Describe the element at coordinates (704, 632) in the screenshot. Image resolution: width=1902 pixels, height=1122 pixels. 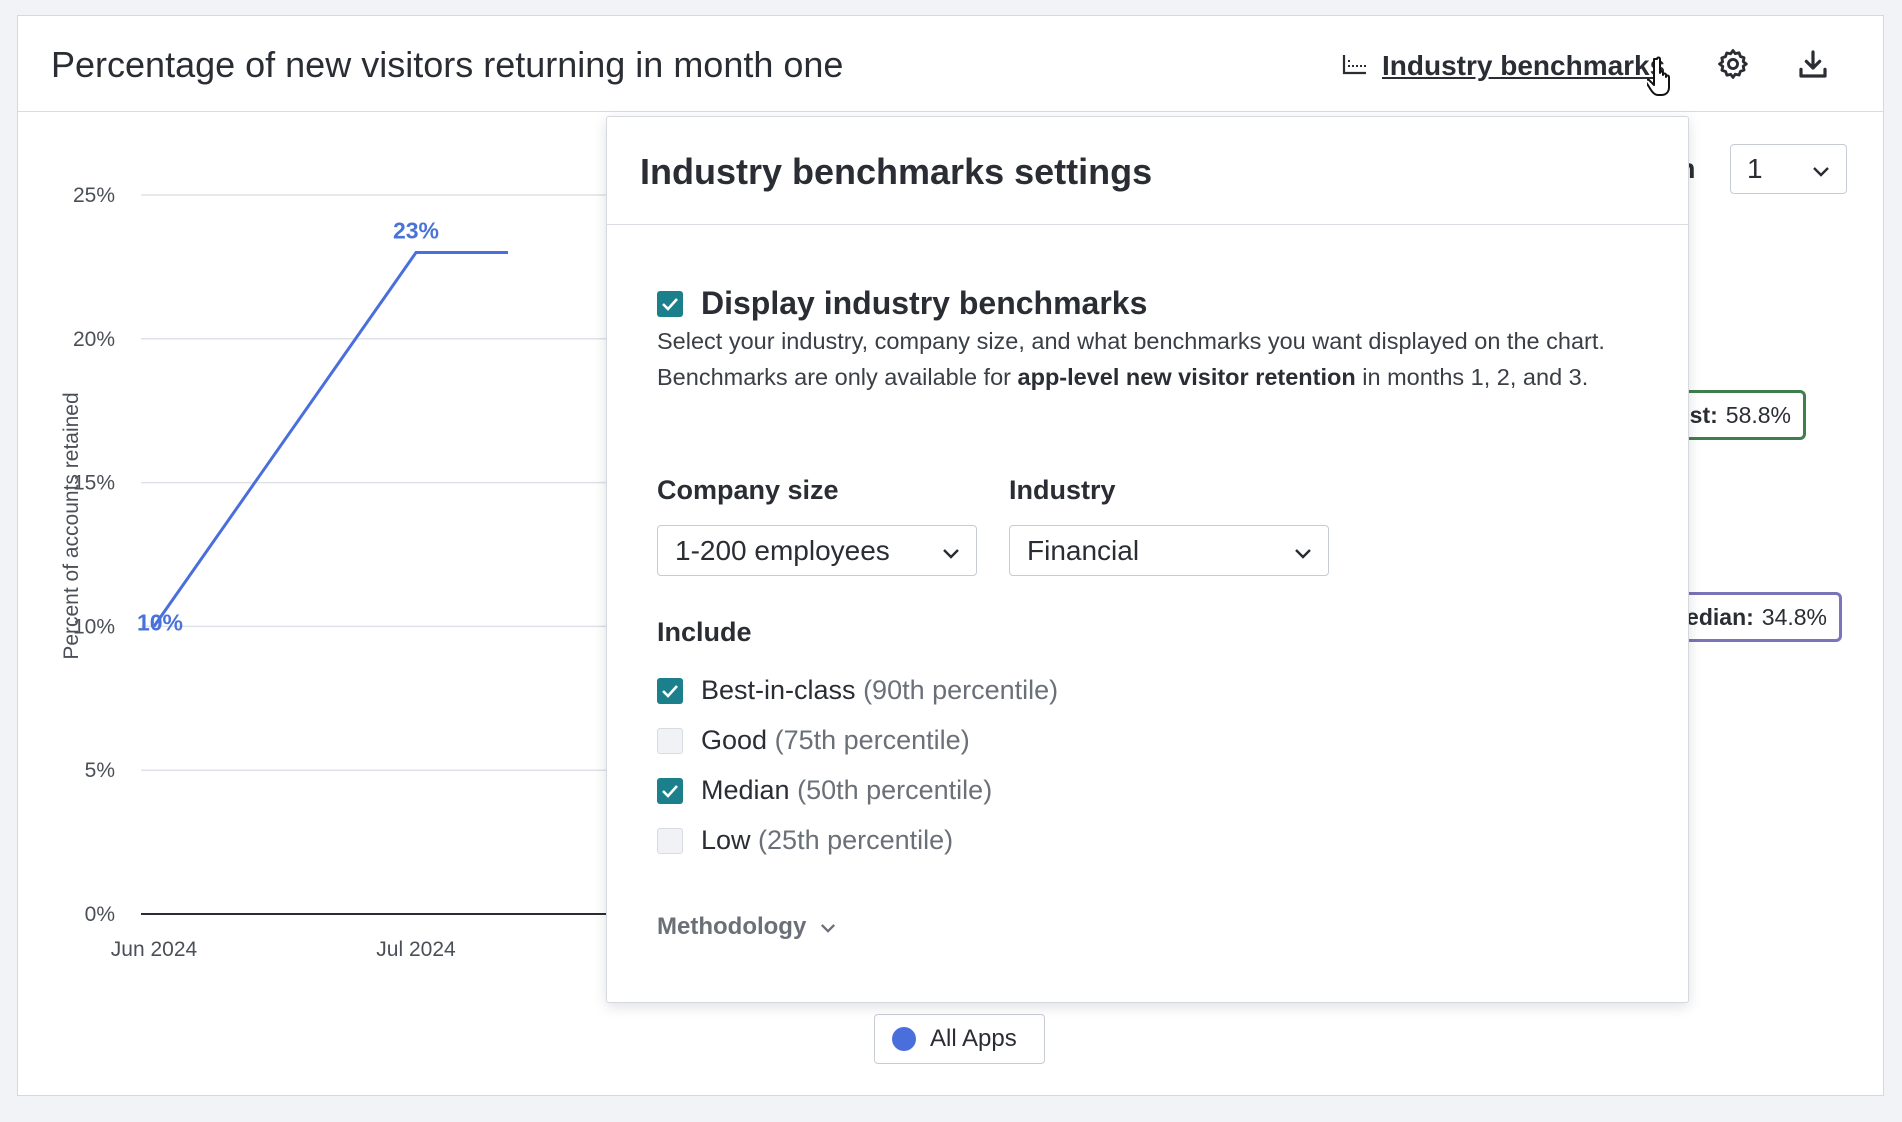
I see `include-label: Include` at that location.